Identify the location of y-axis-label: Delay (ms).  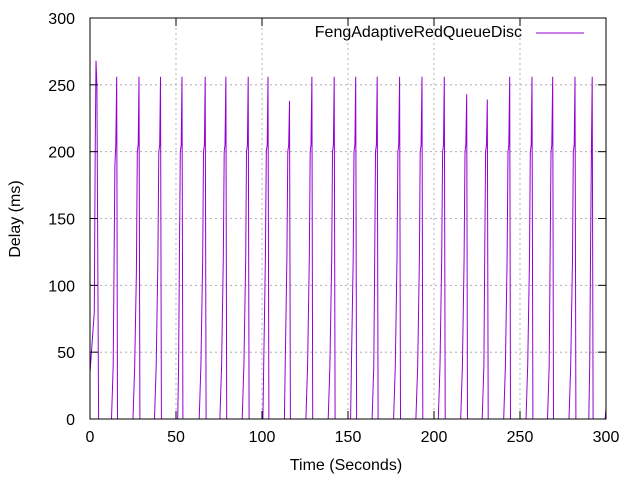
(15, 218).